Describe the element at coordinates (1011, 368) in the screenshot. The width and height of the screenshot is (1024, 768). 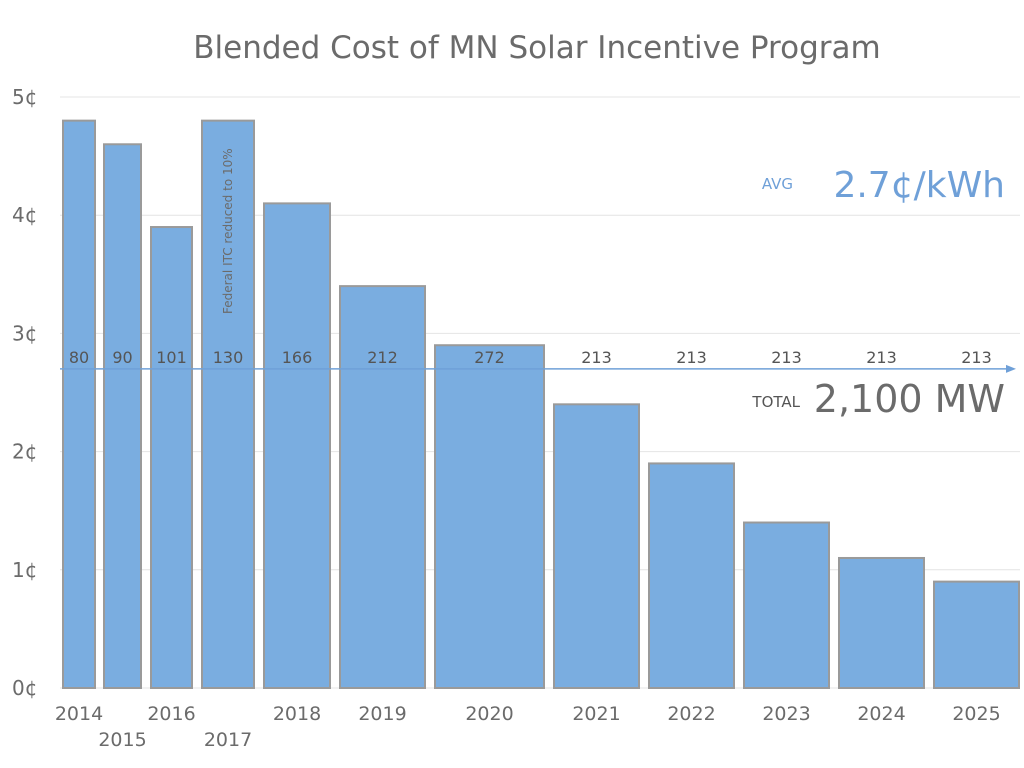
I see `average-line-arrowhead` at that location.